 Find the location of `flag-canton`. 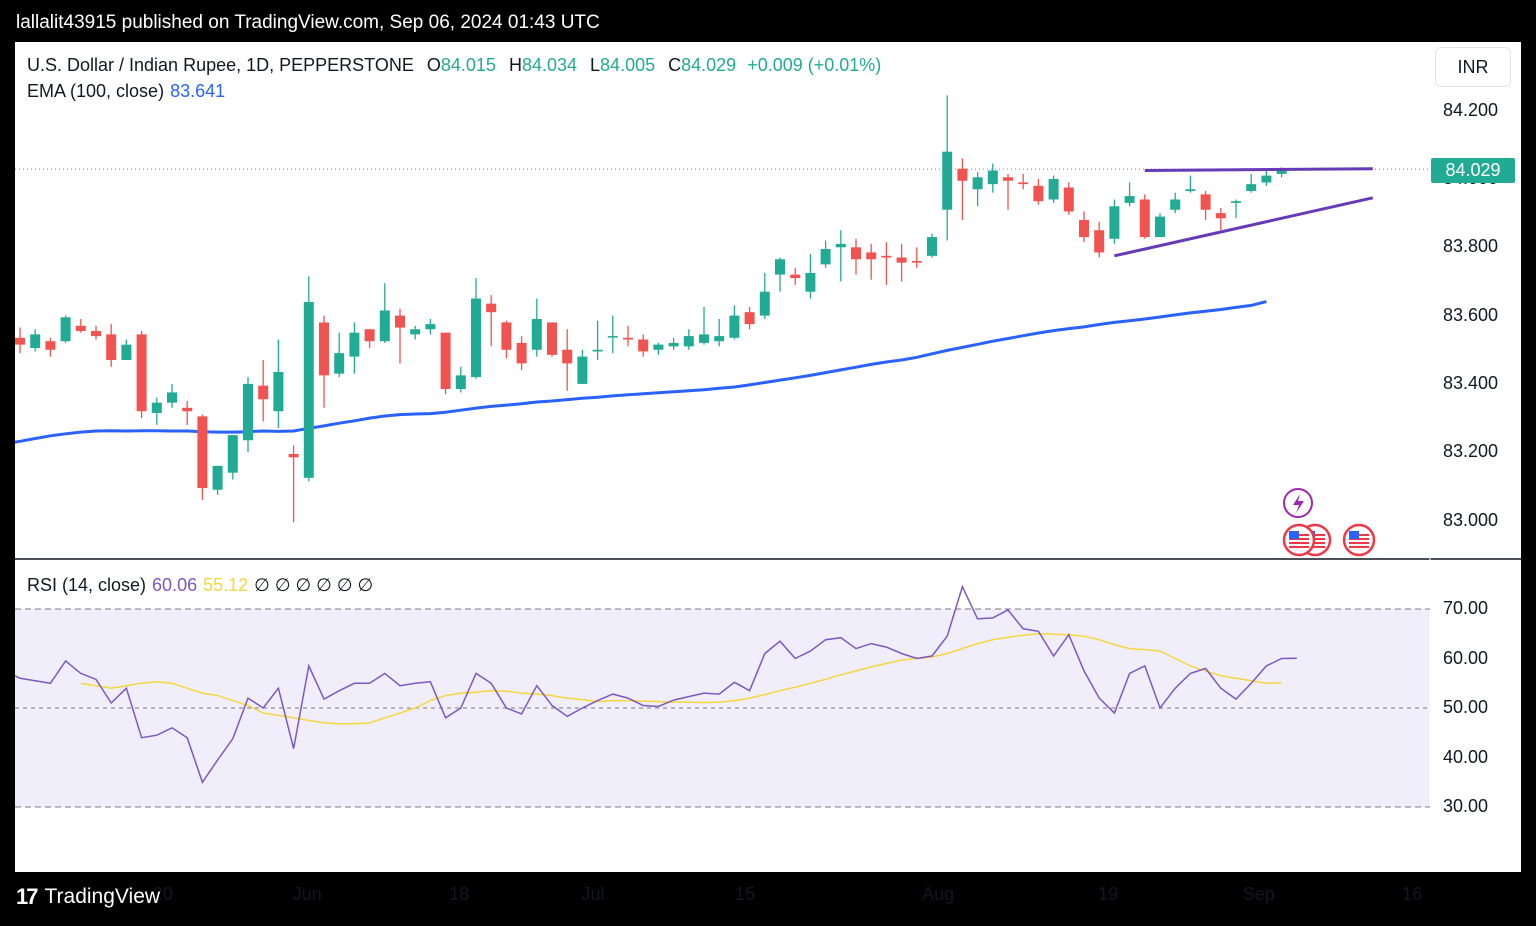

flag-canton is located at coordinates (1354, 535).